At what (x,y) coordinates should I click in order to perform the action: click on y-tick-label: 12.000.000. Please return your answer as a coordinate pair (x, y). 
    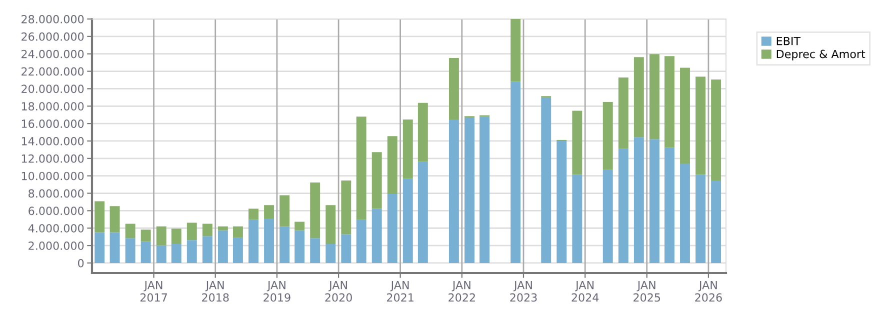
    Looking at the image, I should click on (53, 158).